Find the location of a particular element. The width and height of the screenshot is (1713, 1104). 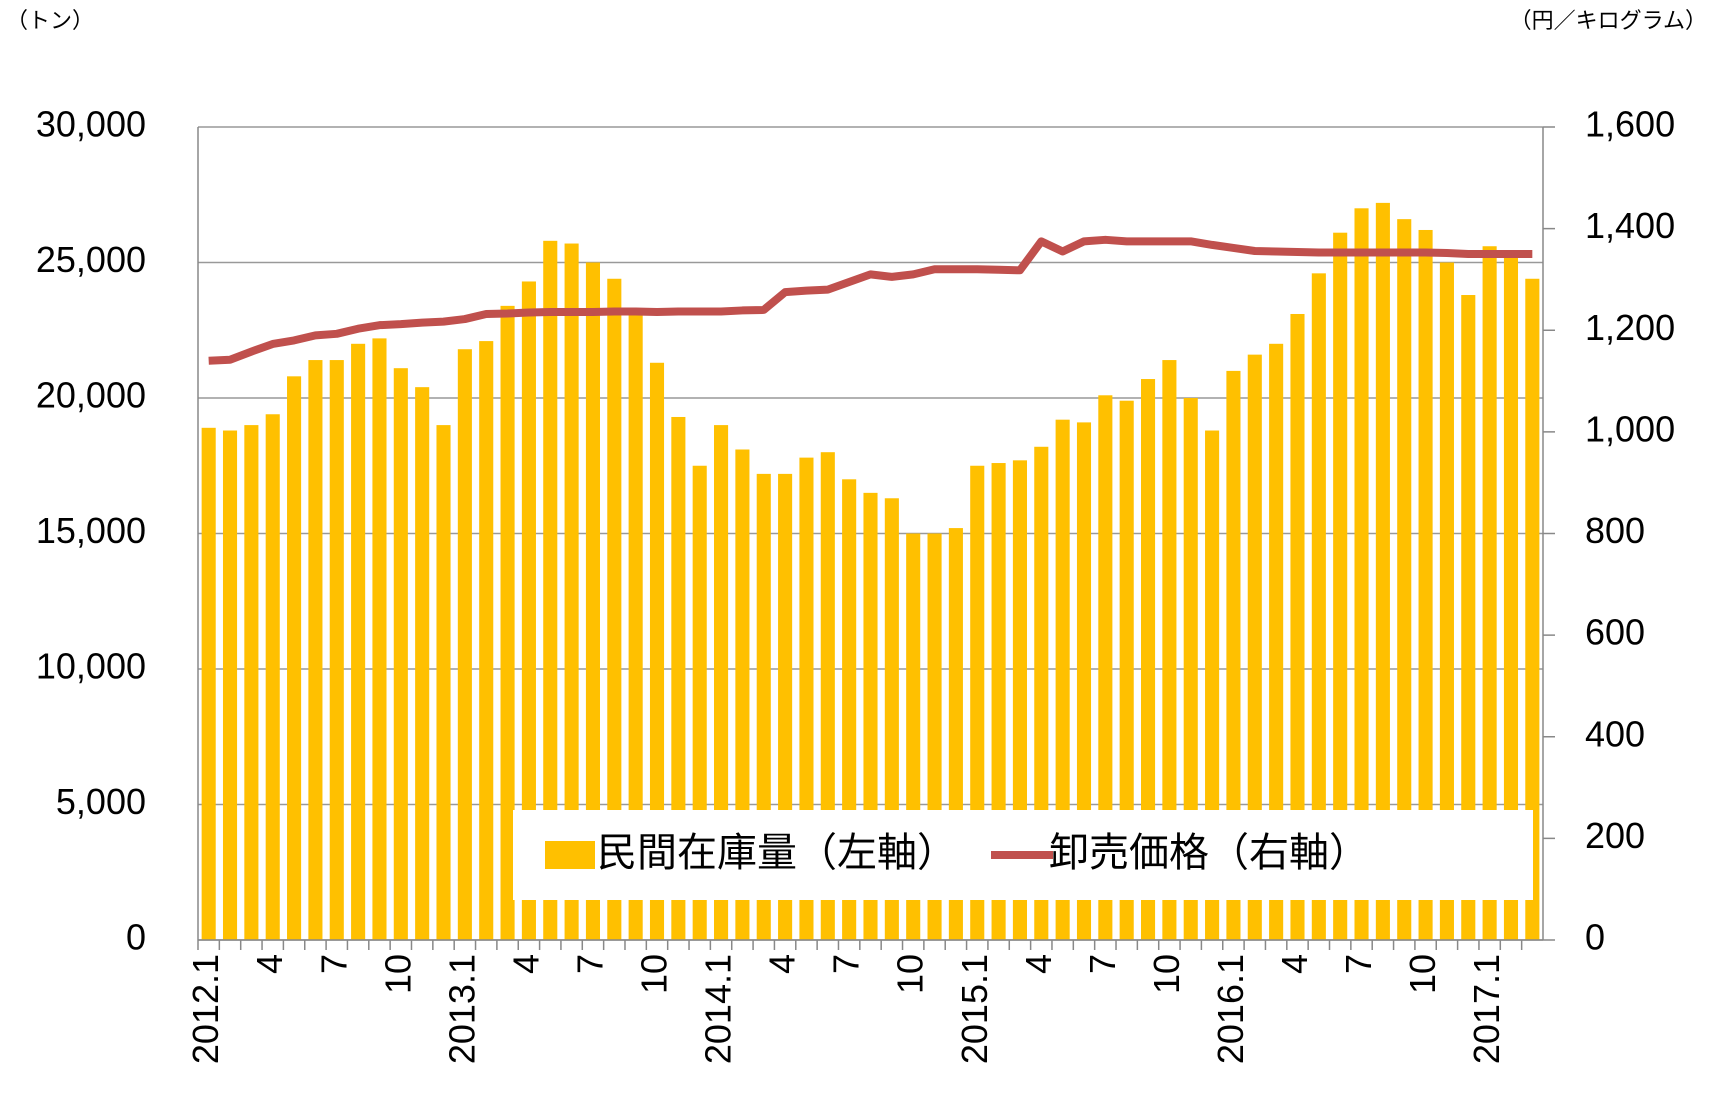

y2-tick-label: 1,600 is located at coordinates (1630, 124).